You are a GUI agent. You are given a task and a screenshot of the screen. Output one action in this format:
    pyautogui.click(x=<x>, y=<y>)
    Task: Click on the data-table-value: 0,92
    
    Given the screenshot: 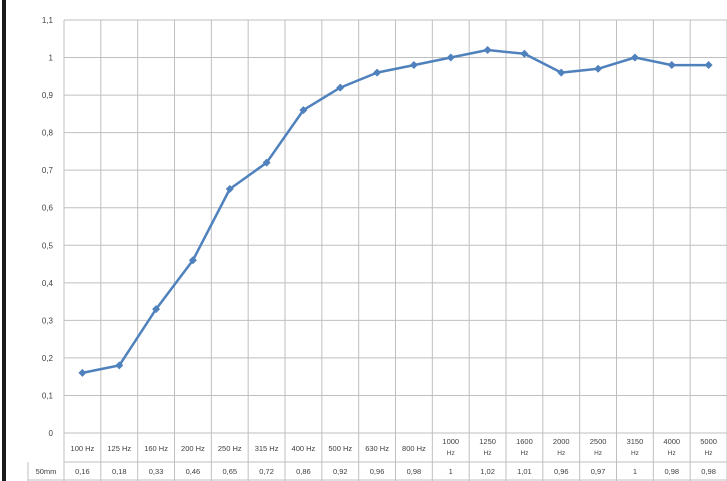 What is the action you would take?
    pyautogui.click(x=340, y=471)
    